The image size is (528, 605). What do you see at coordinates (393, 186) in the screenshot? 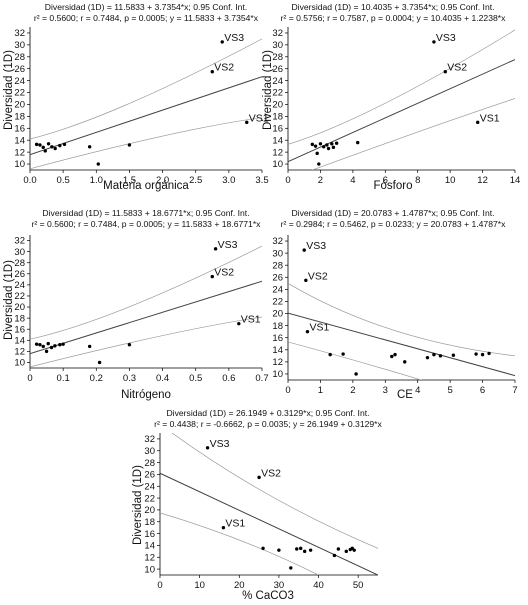
I see `x-axis-label: Fósforo` at bounding box center [393, 186].